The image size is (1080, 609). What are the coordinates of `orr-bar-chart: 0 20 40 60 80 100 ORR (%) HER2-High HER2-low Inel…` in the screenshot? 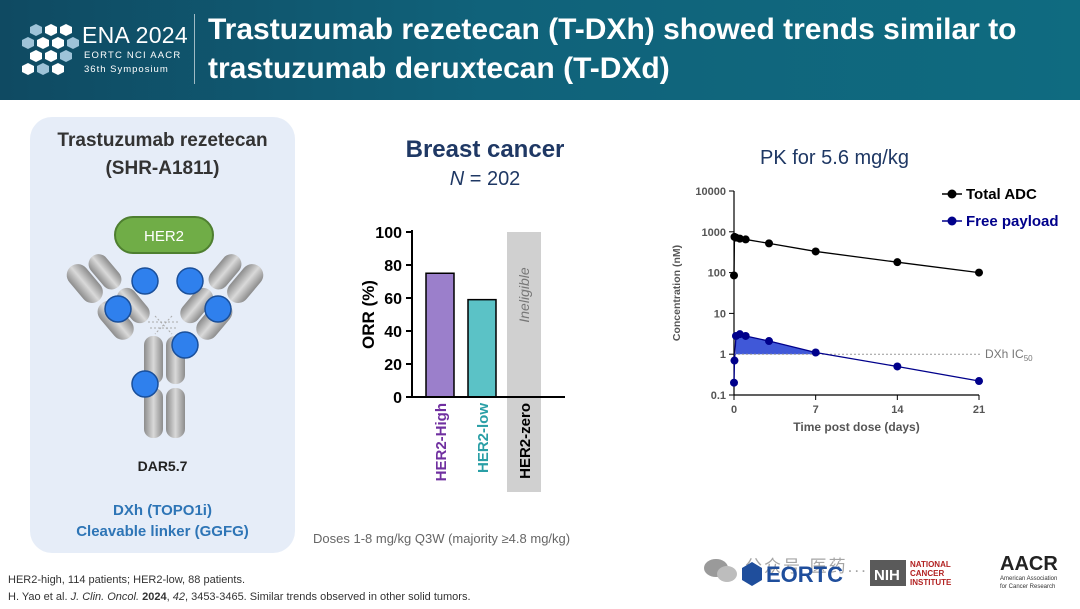 It's located at (462, 358).